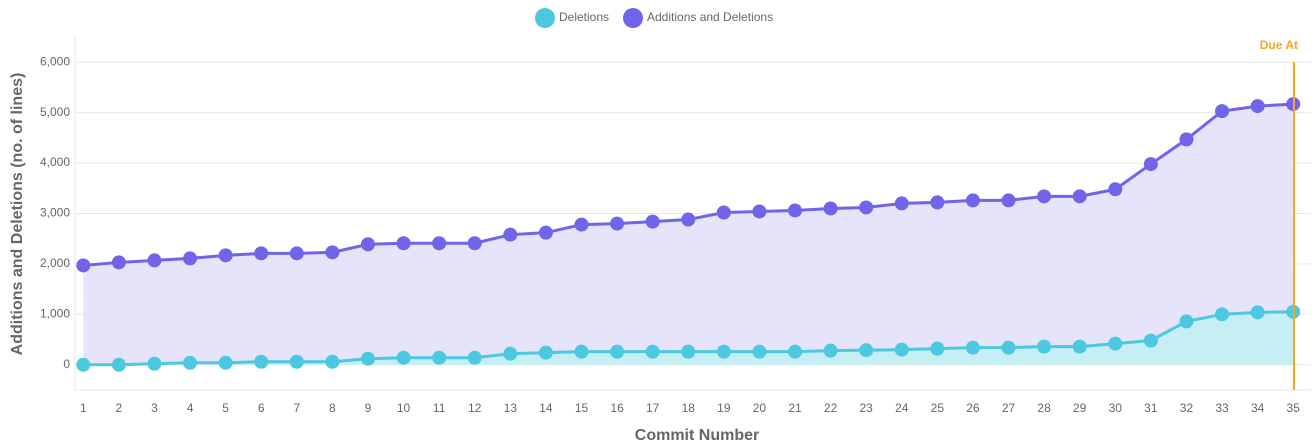 This screenshot has height=446, width=1315. Describe the element at coordinates (1044, 408) in the screenshot. I see `x-tick-label: 28` at that location.